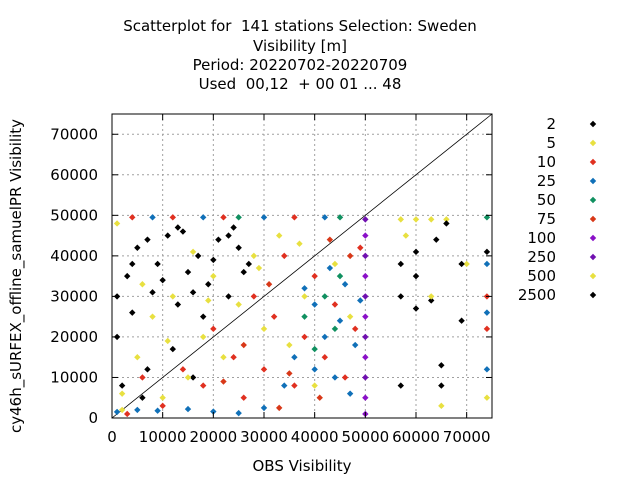 Image resolution: width=640 pixels, height=480 pixels. I want to click on x-tick-label: 30000, so click(264, 437).